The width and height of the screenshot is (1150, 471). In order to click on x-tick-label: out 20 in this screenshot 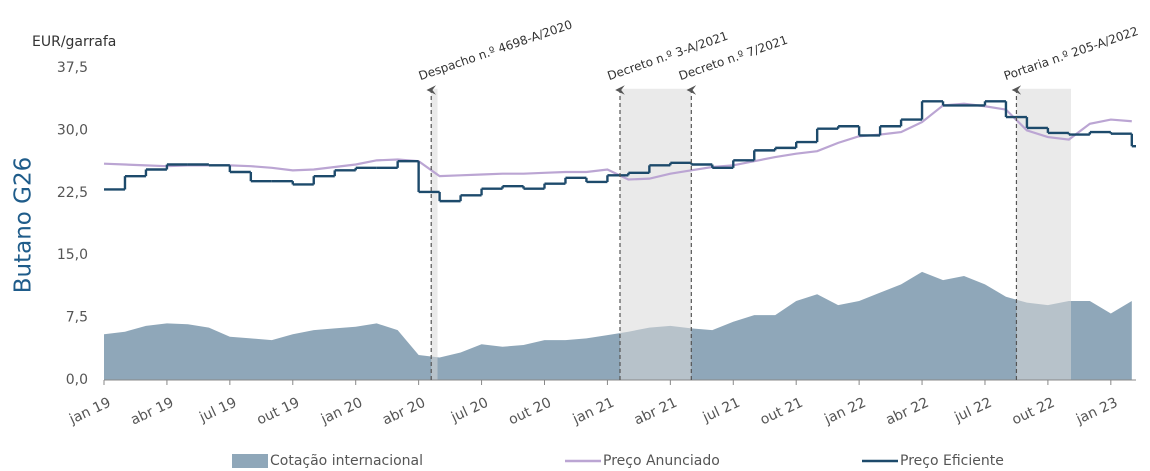, I will do `click(530, 412)`.